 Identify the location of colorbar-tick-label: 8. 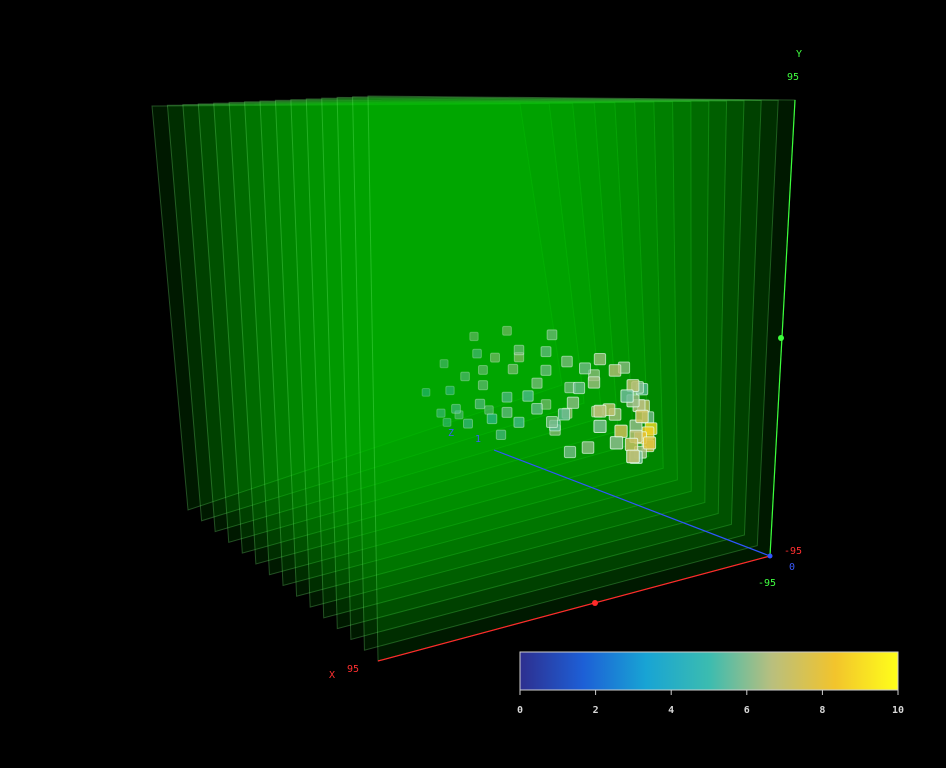
(822, 710).